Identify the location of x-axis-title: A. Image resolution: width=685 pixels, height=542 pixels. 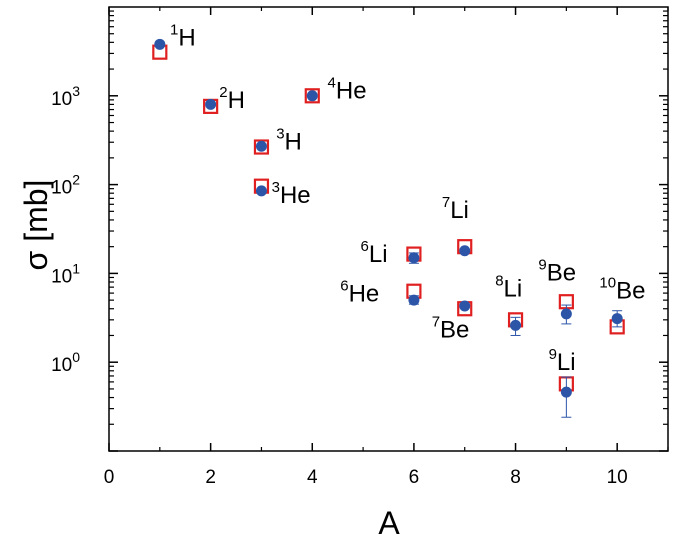
(389, 523).